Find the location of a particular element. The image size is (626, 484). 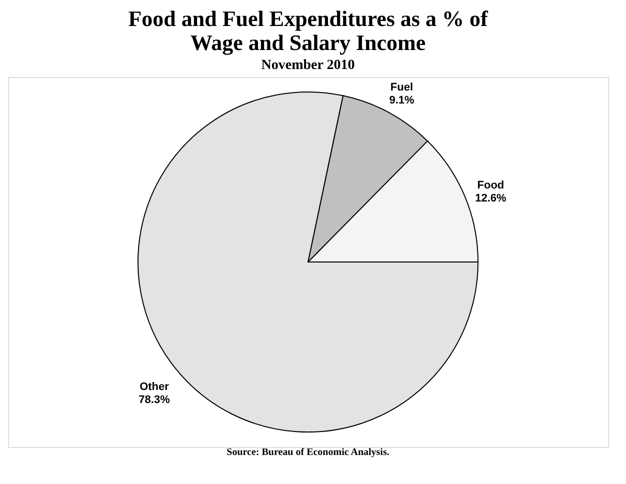

data-label: 9.1% is located at coordinates (401, 100).